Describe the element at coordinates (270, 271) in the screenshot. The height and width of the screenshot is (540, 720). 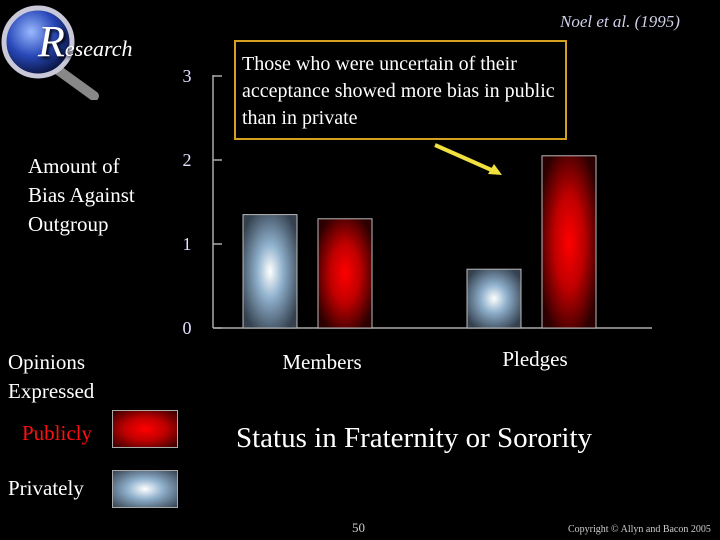
I see `bar-members-privately` at that location.